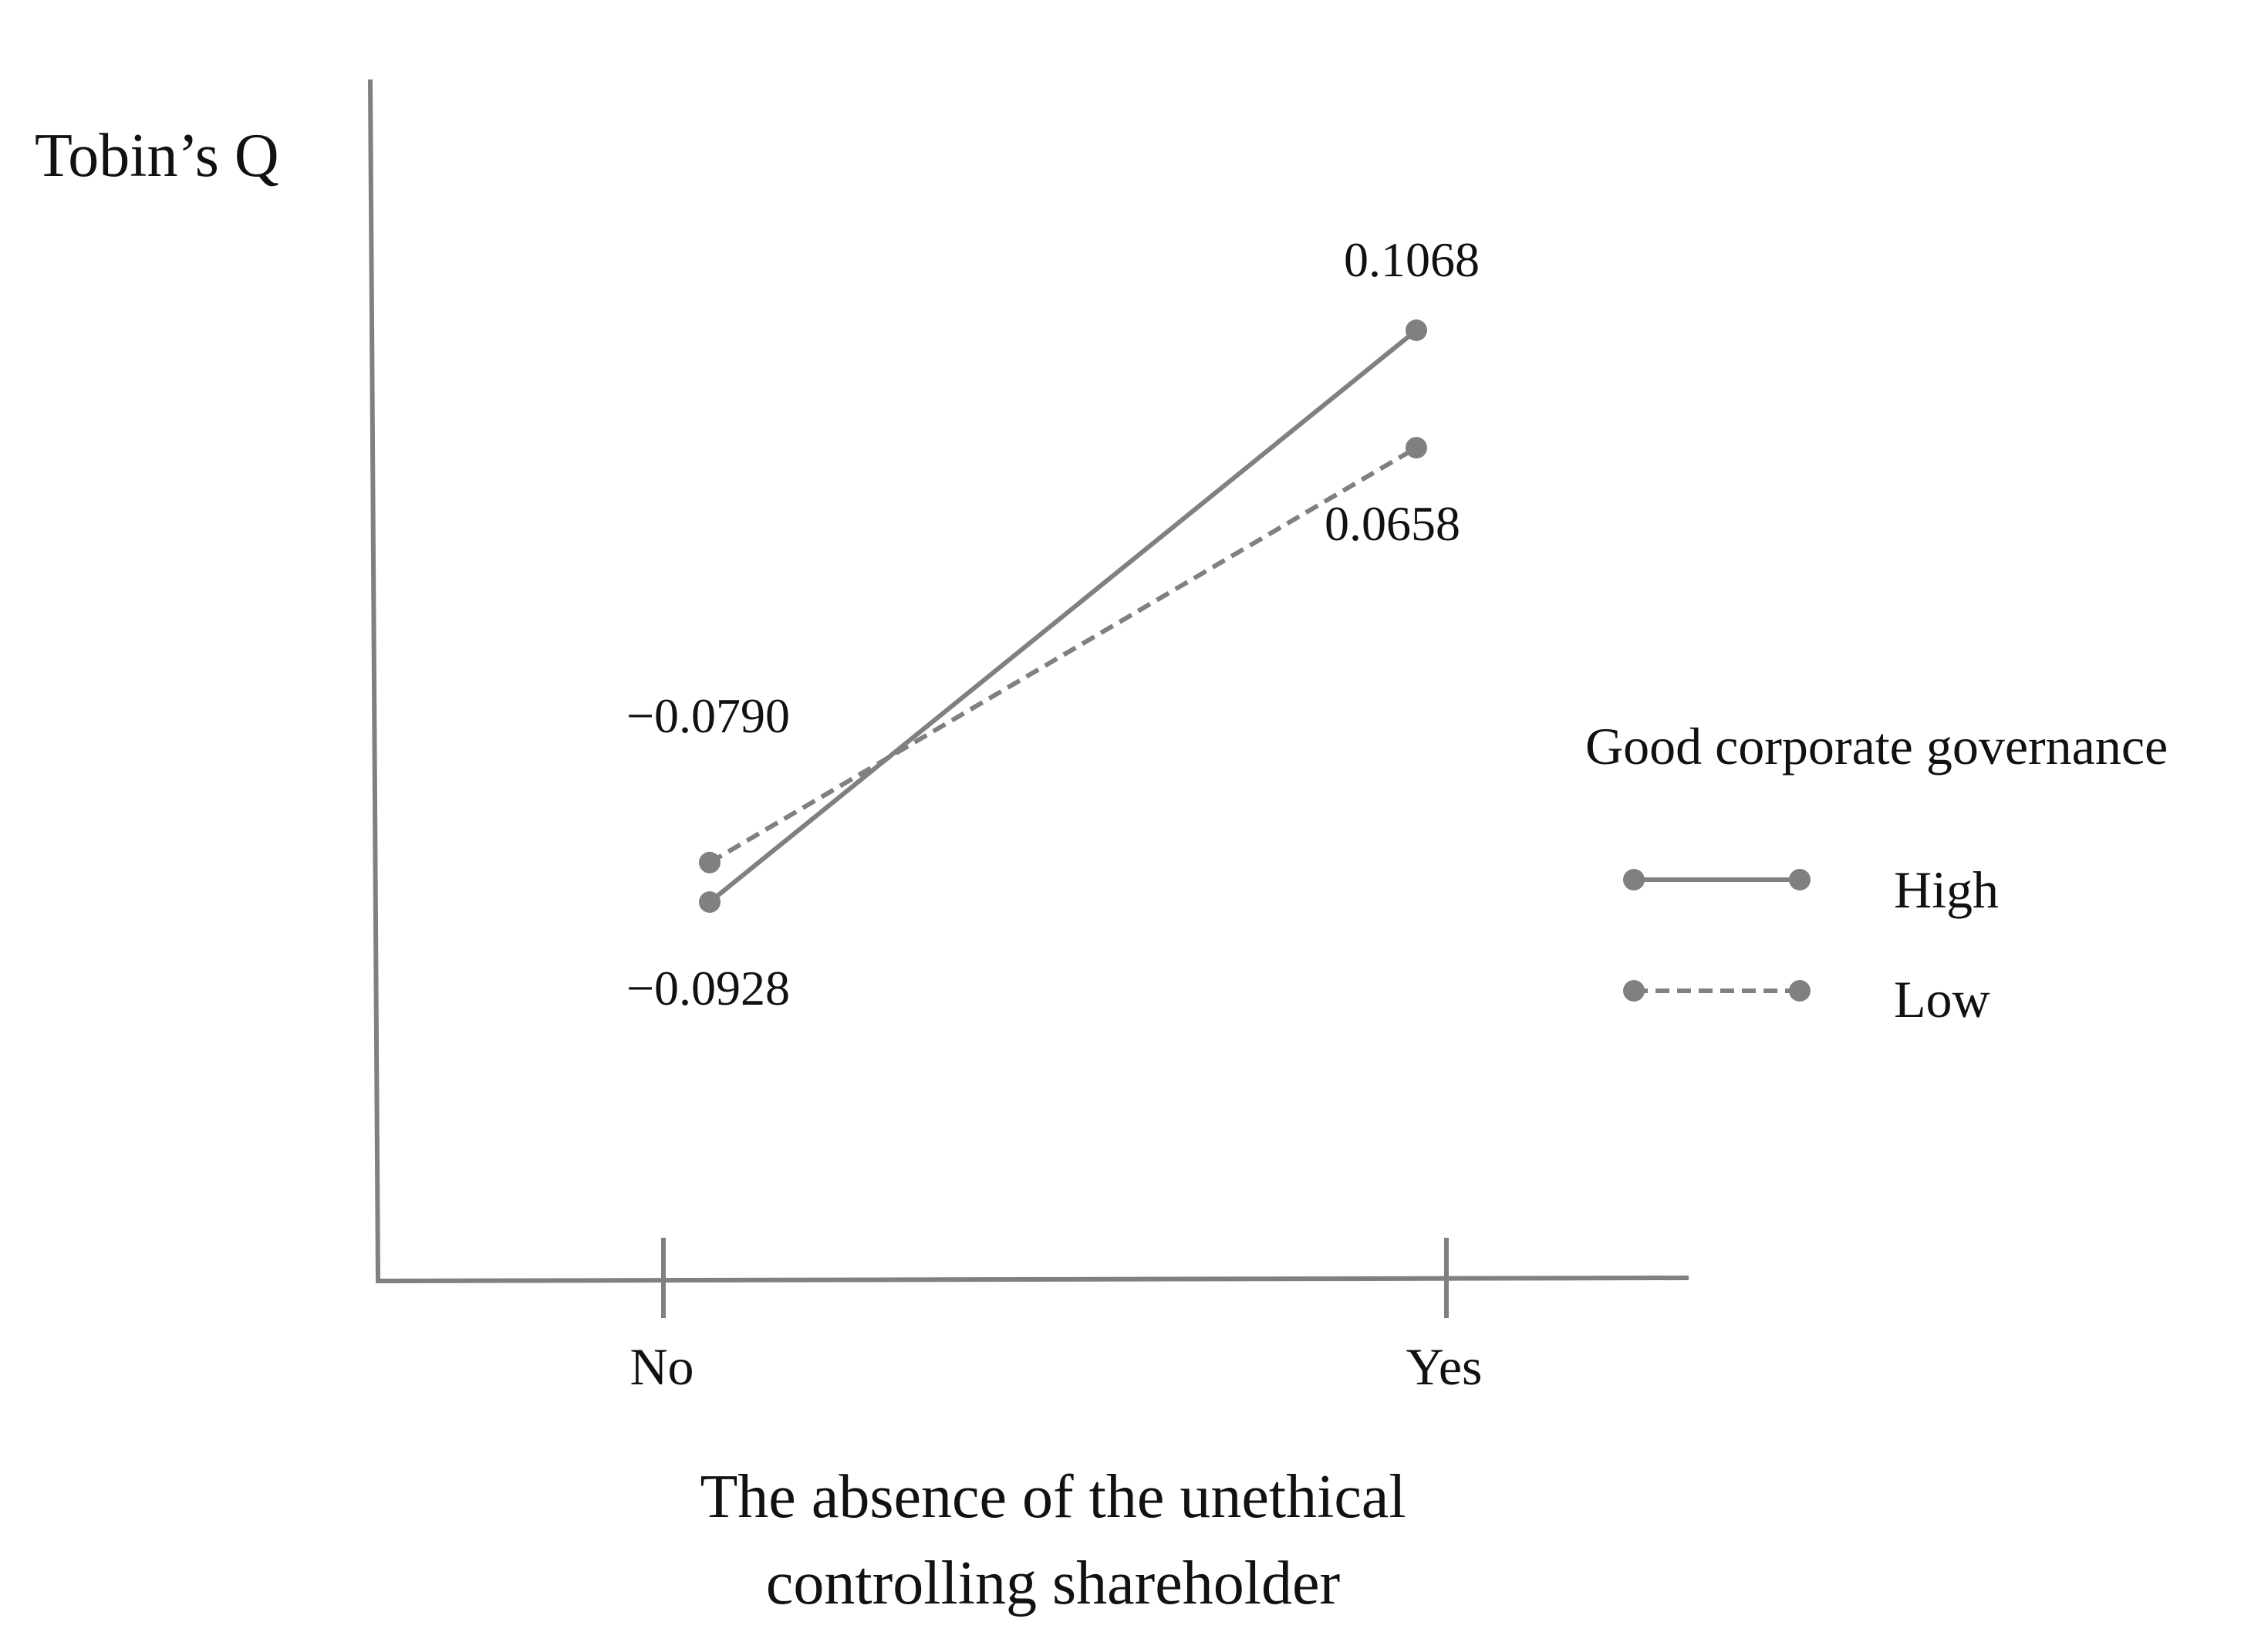 The height and width of the screenshot is (1639, 2268). Describe the element at coordinates (1800, 991) in the screenshot. I see `legend-low-marker-right` at that location.